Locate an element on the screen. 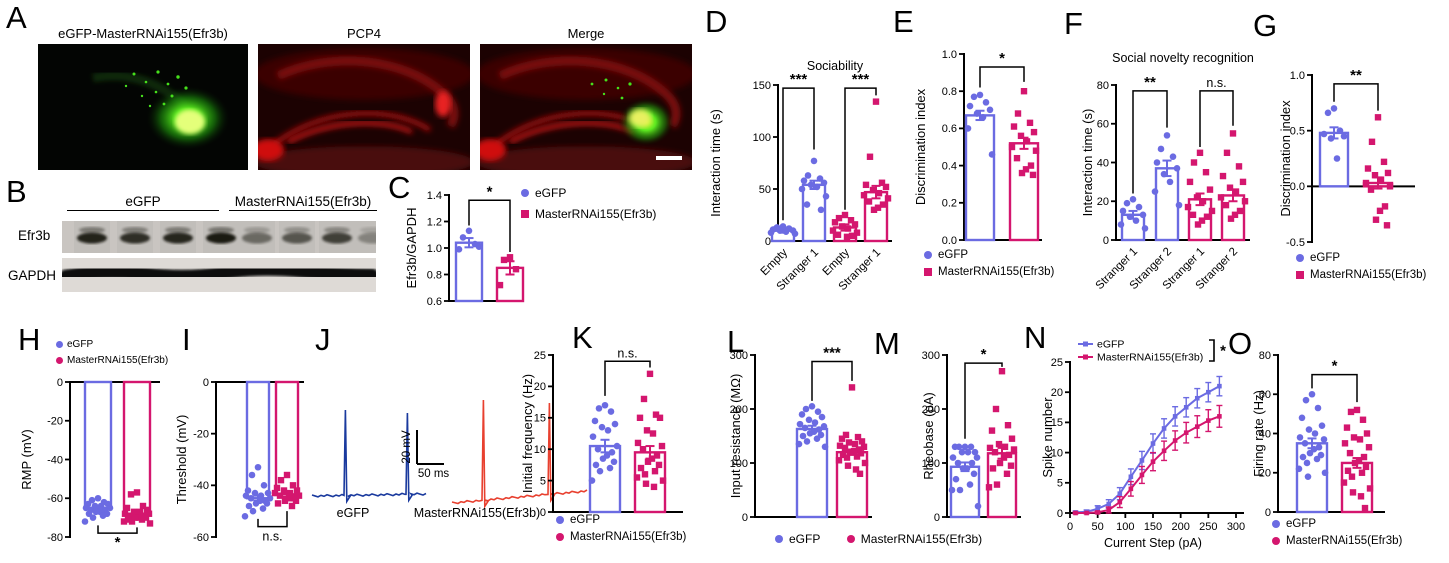 The image size is (1449, 563). chart-input-resistance: 0 100 200 300 Input resistance (MΩ) *** is located at coordinates (799, 437).